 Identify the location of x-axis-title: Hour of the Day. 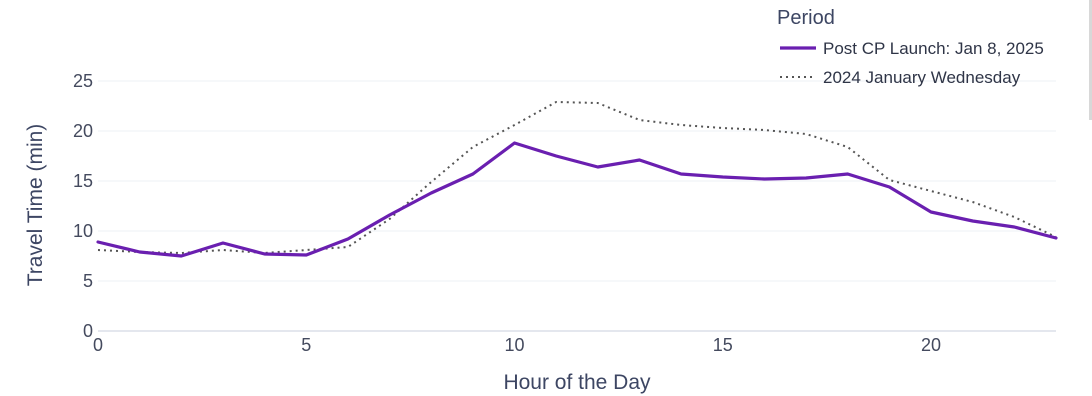
(577, 382).